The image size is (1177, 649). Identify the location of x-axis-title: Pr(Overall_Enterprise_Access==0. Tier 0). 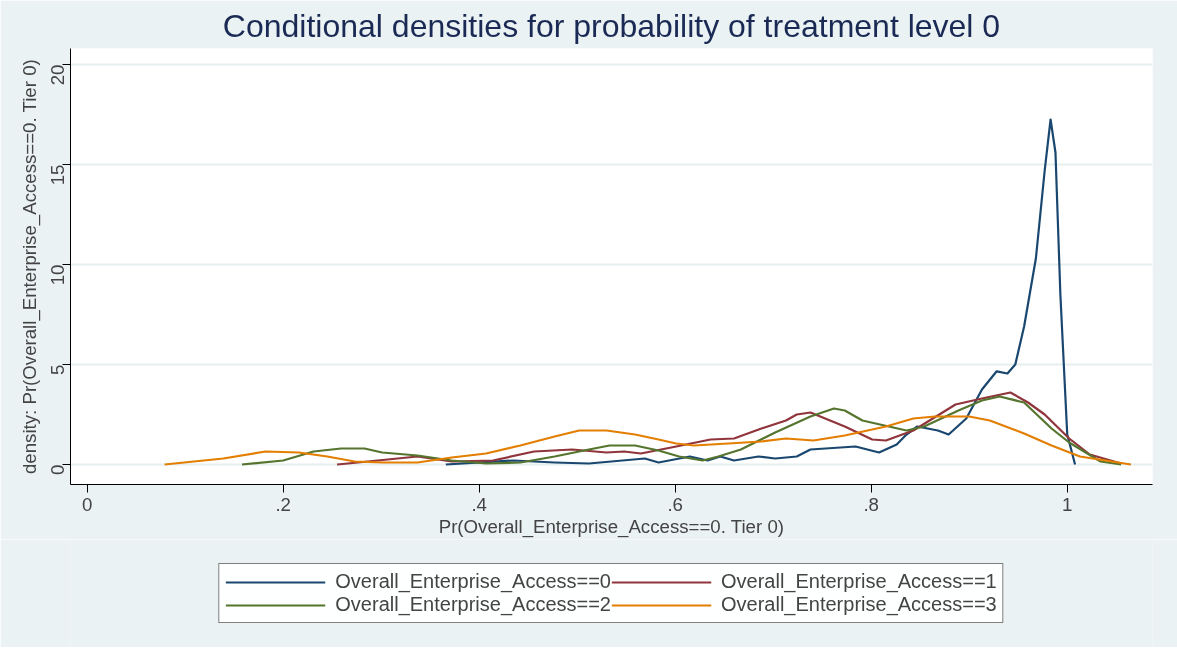
(611, 526).